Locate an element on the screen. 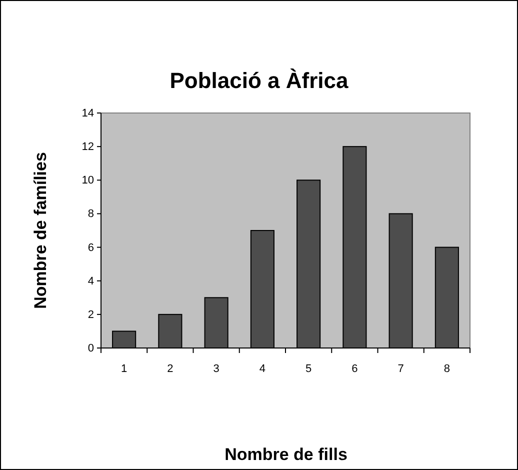  y-axis-title: Nombre de famílies is located at coordinates (40, 230).